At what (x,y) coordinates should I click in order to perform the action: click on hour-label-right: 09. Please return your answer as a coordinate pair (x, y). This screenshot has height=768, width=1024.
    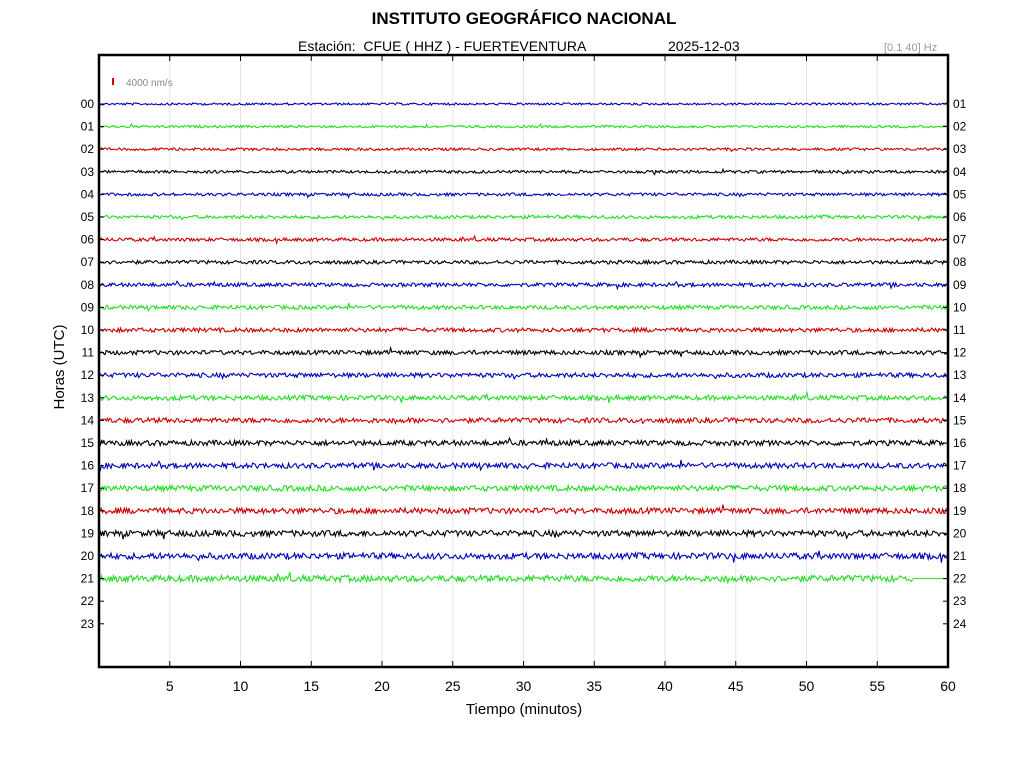
    Looking at the image, I should click on (960, 285).